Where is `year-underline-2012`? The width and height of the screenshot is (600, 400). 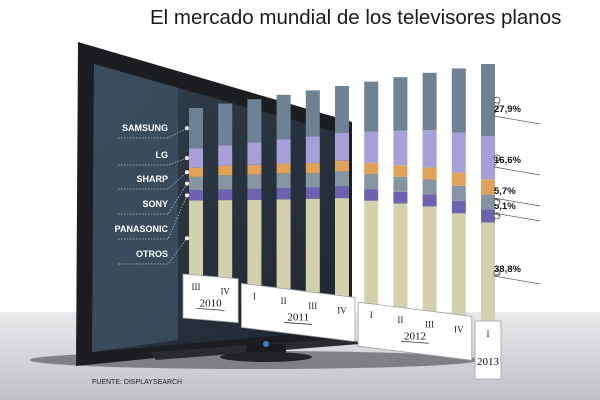
year-underline-2012 is located at coordinates (415, 342).